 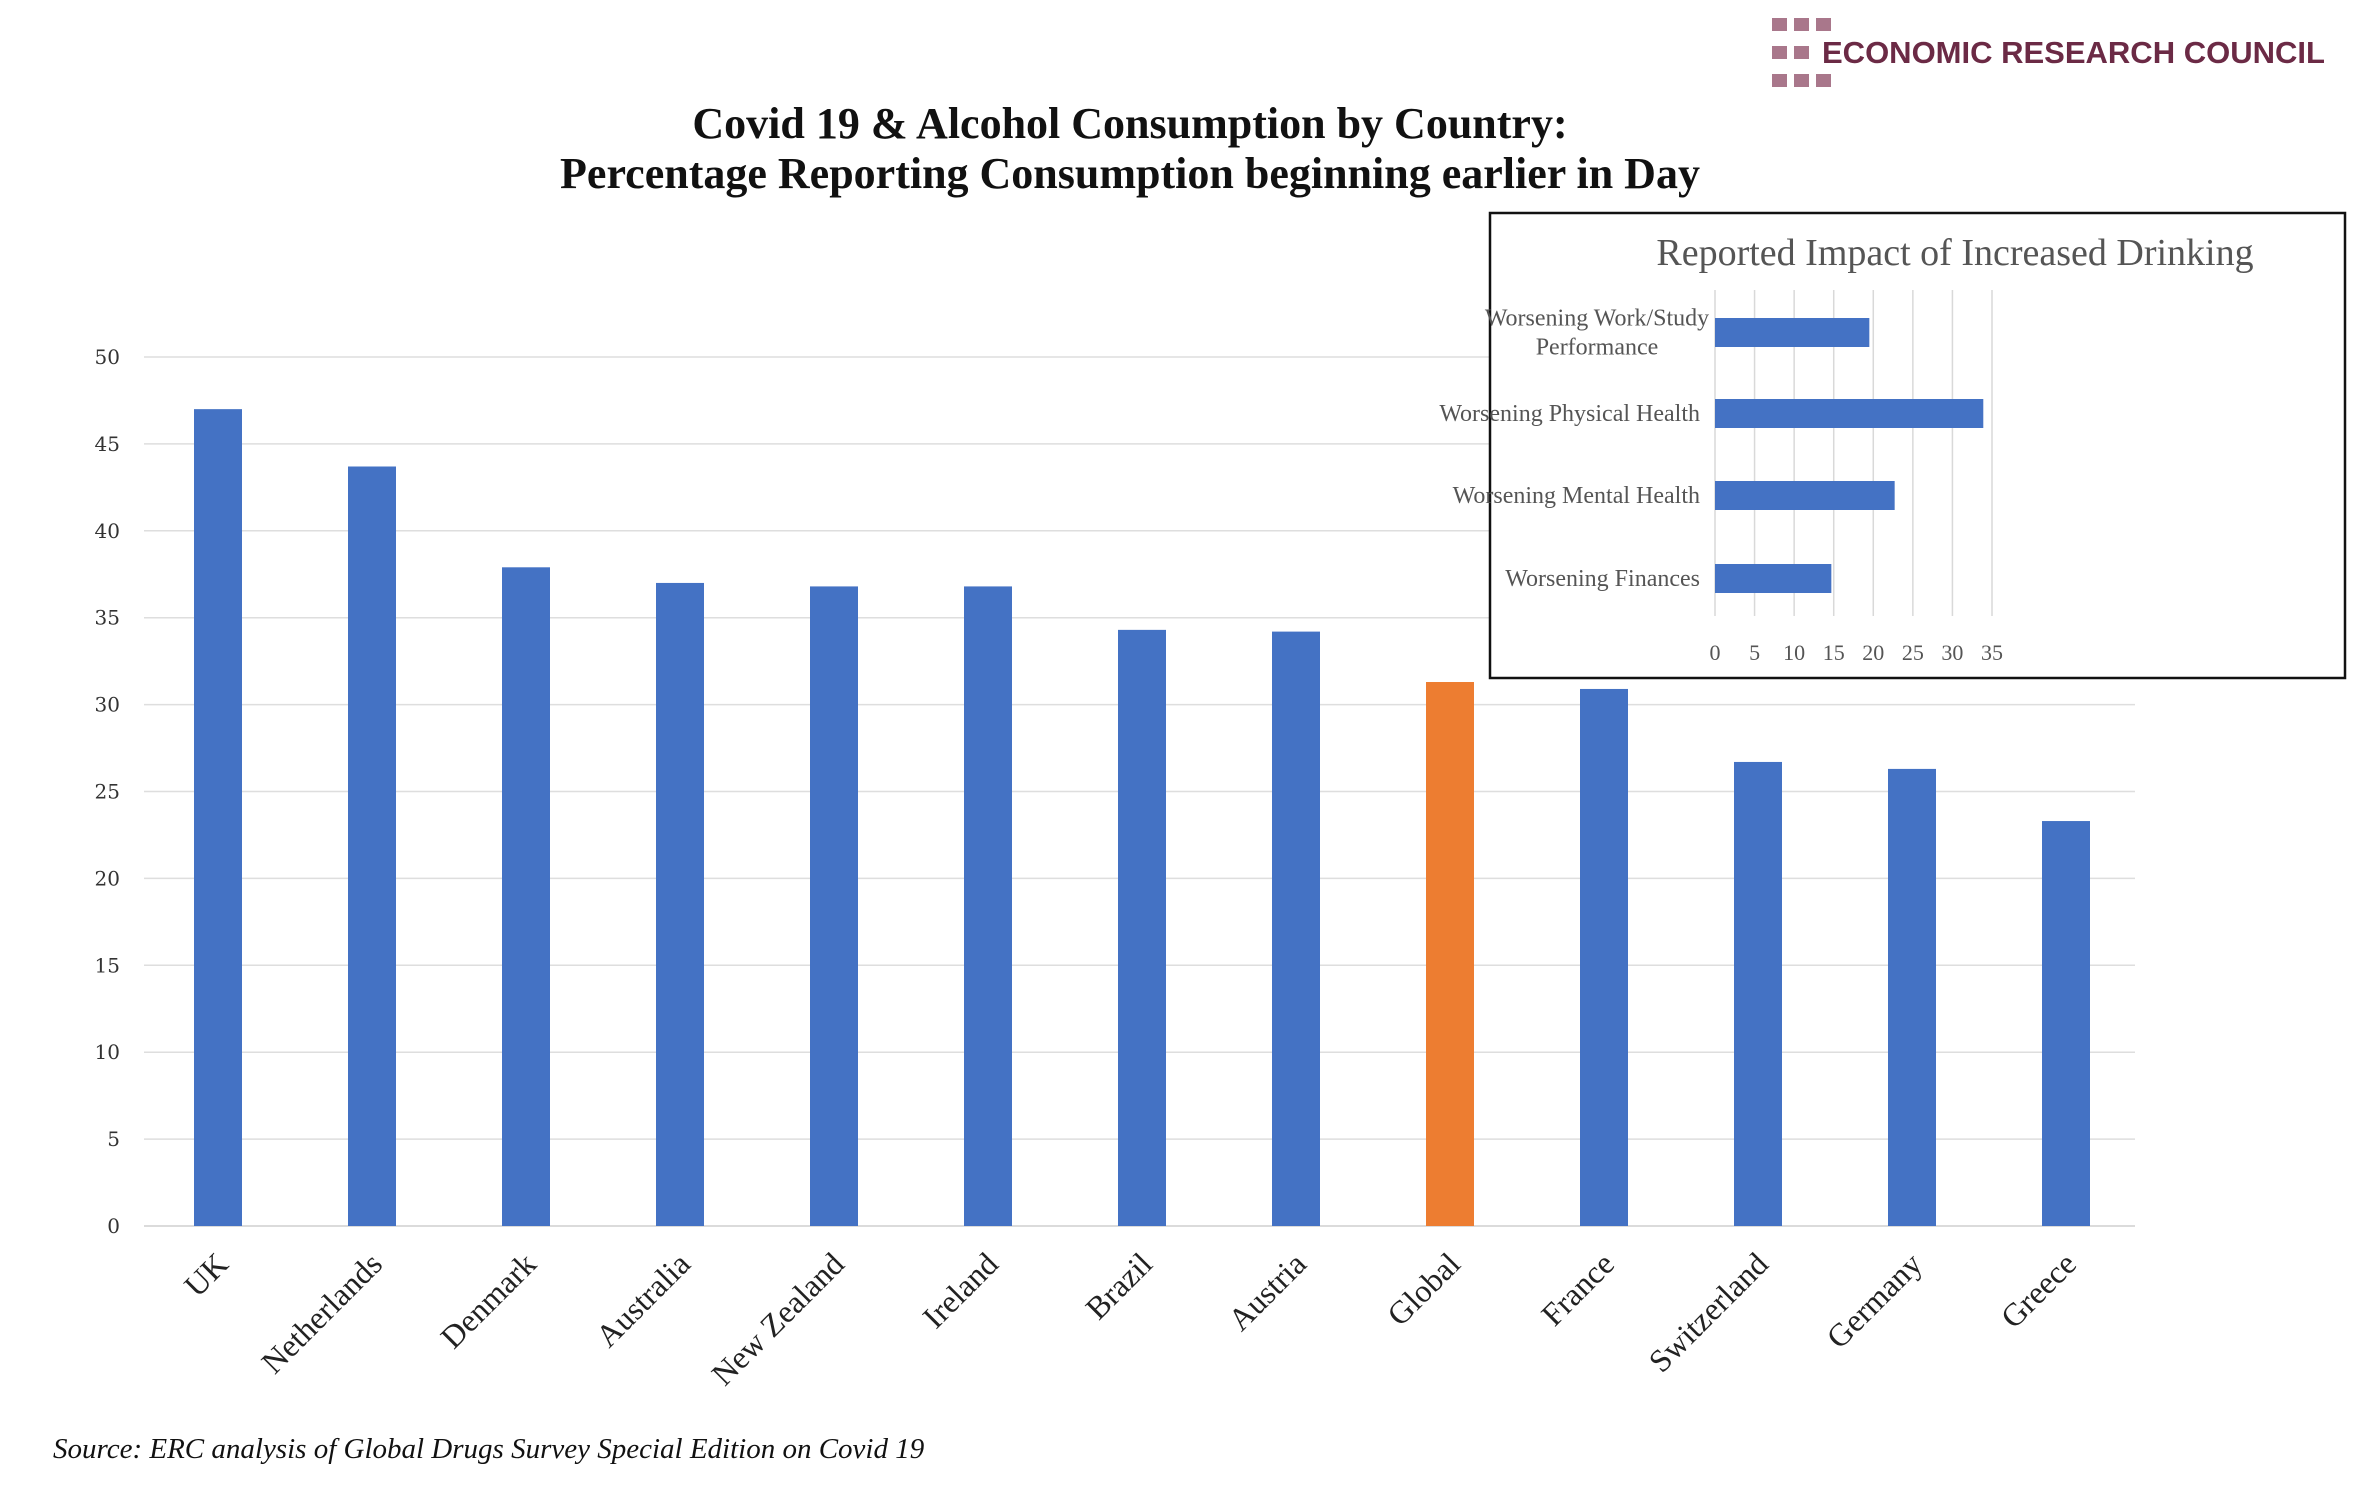 What do you see at coordinates (107, 618) in the screenshot?
I see `y-tick-label: 35` at bounding box center [107, 618].